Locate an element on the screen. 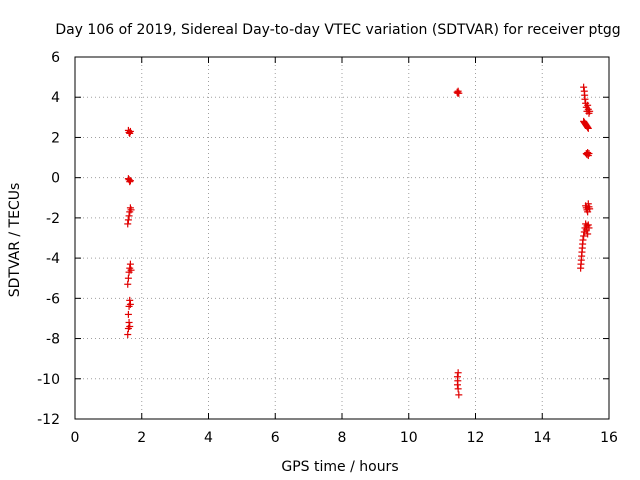  y-tick-label: -10 is located at coordinates (48, 380).